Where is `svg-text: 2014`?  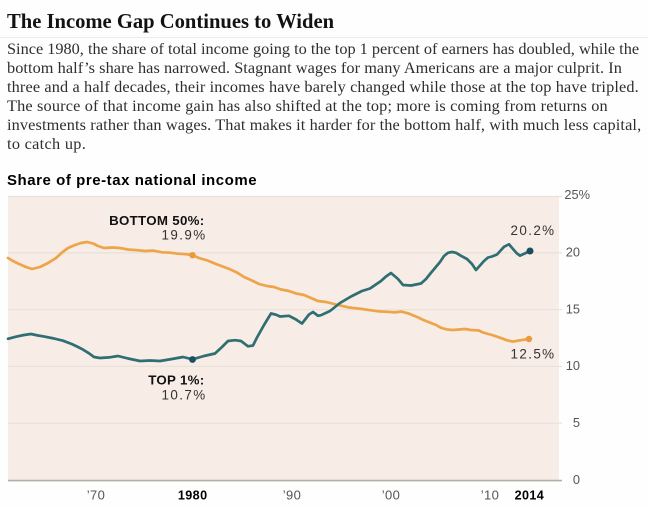 svg-text: 2014 is located at coordinates (530, 496).